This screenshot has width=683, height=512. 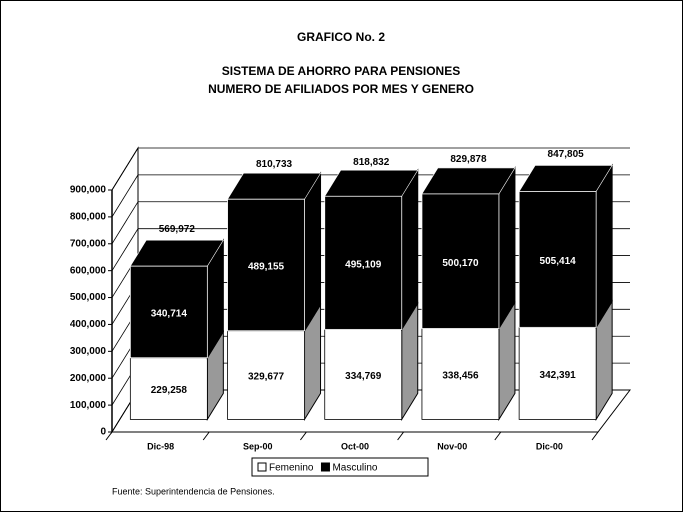 What do you see at coordinates (452, 446) in the screenshot?
I see `x-tick-label: Nov-00` at bounding box center [452, 446].